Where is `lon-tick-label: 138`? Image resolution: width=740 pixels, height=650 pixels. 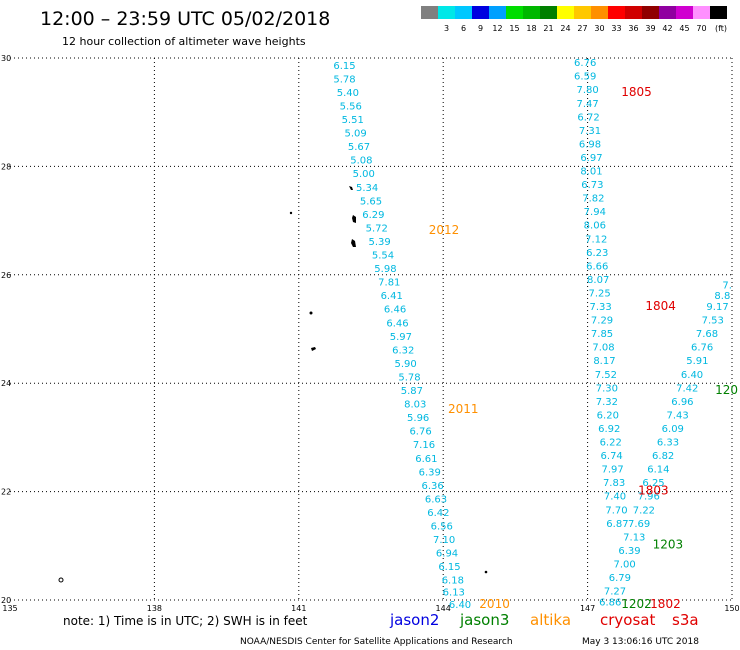 lon-tick-label: 138 is located at coordinates (154, 608).